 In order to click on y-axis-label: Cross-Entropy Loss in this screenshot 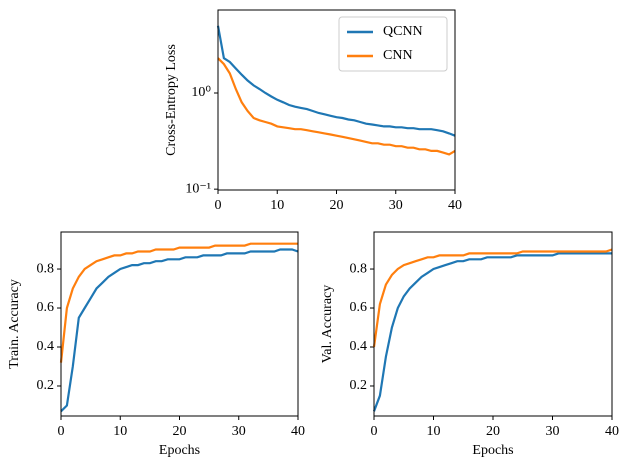, I will do `click(171, 100)`.